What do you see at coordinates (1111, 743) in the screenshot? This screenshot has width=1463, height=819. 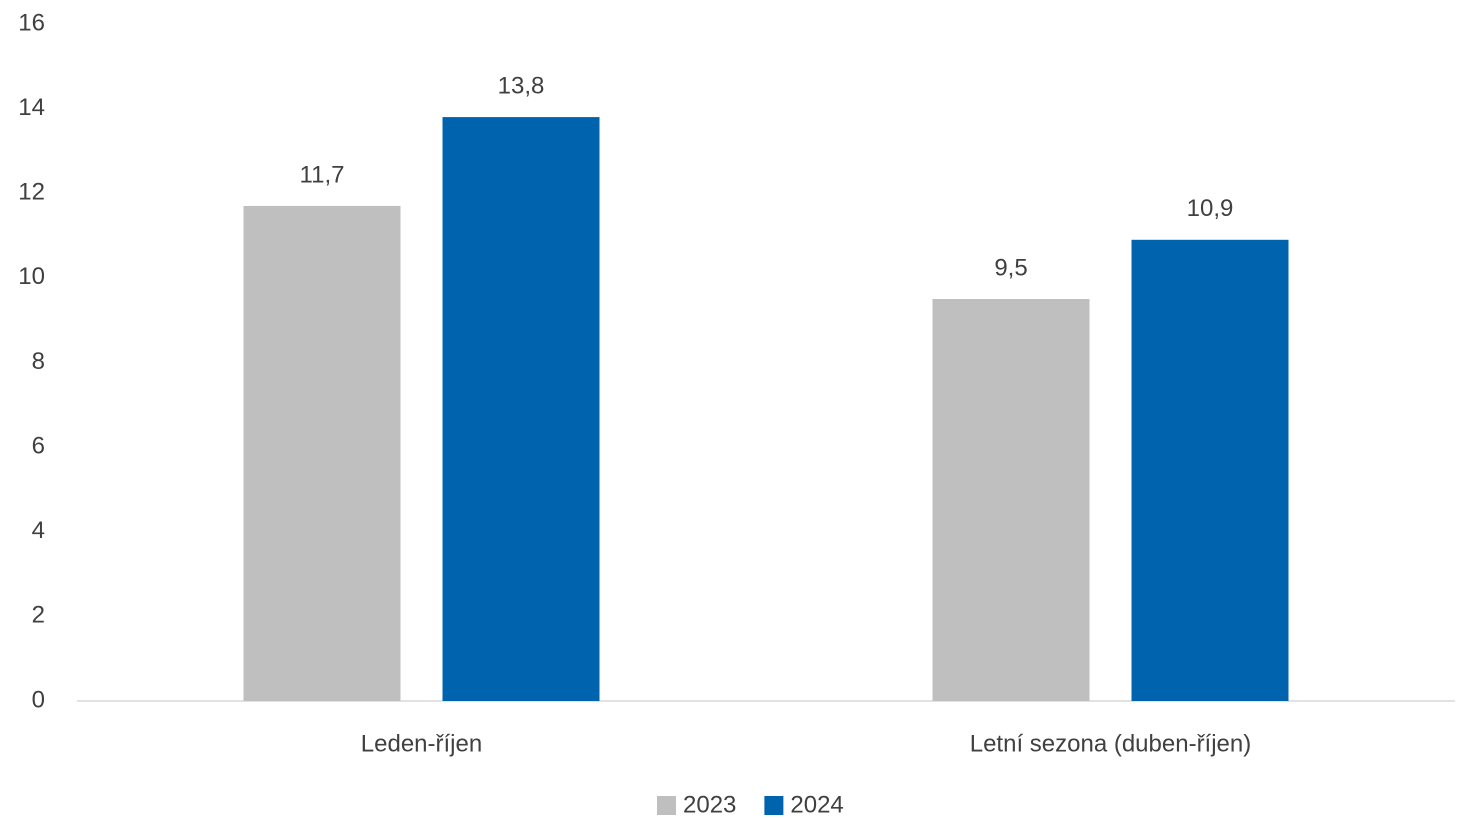 I see `x-tick-label: Letní sezona (duben-říjen)` at bounding box center [1111, 743].